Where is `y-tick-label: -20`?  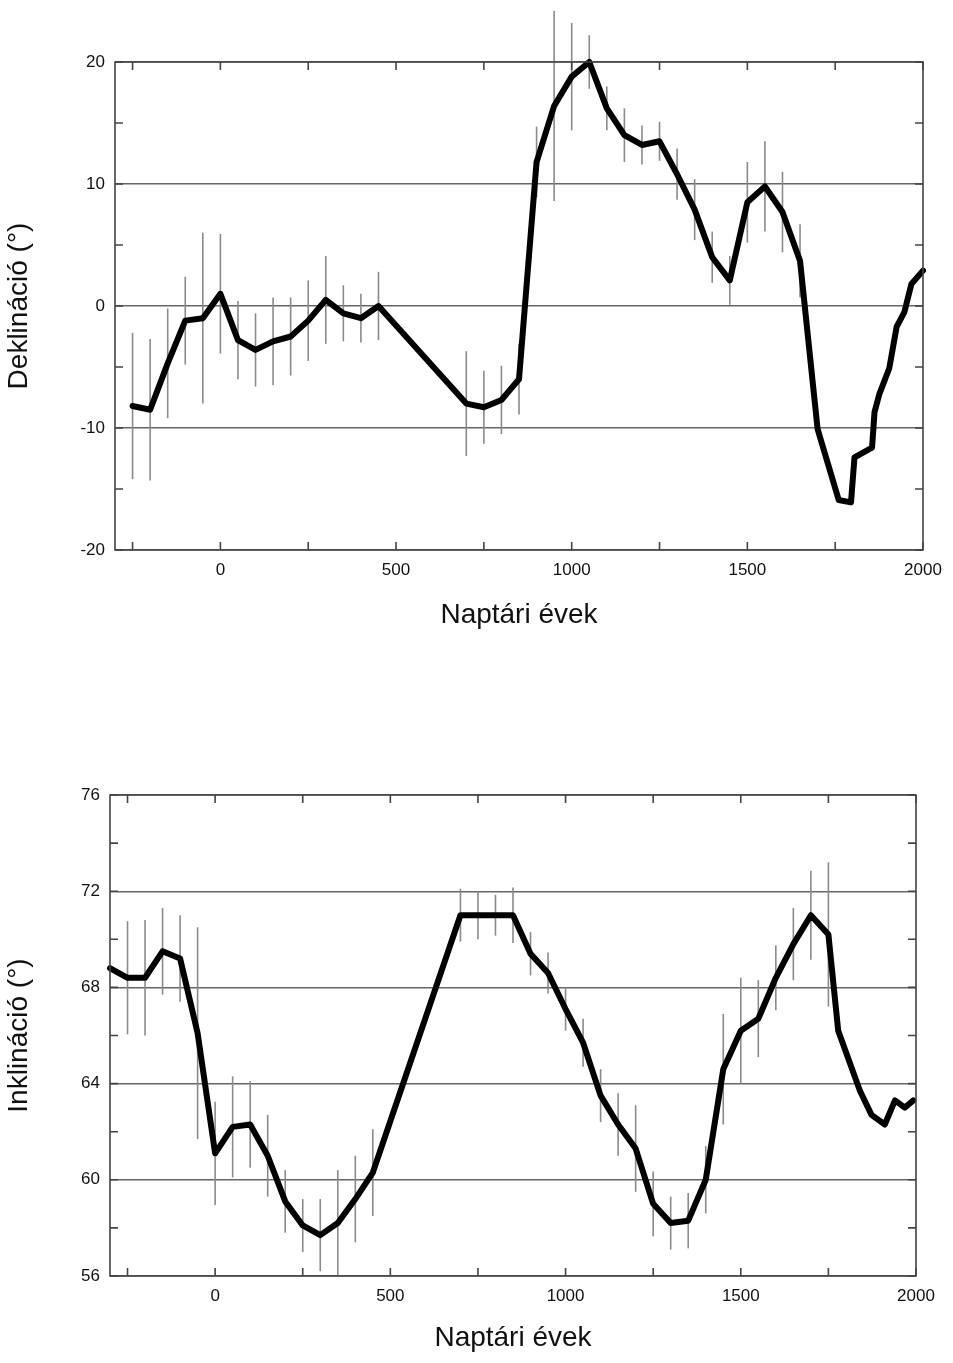
y-tick-label: -20 is located at coordinates (92, 549).